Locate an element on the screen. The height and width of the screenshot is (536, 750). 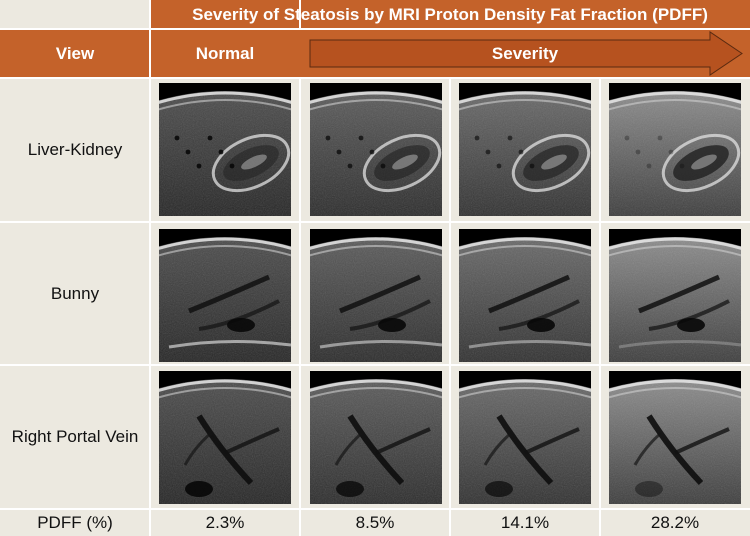
view-column-header: View is located at coordinates (75, 53).